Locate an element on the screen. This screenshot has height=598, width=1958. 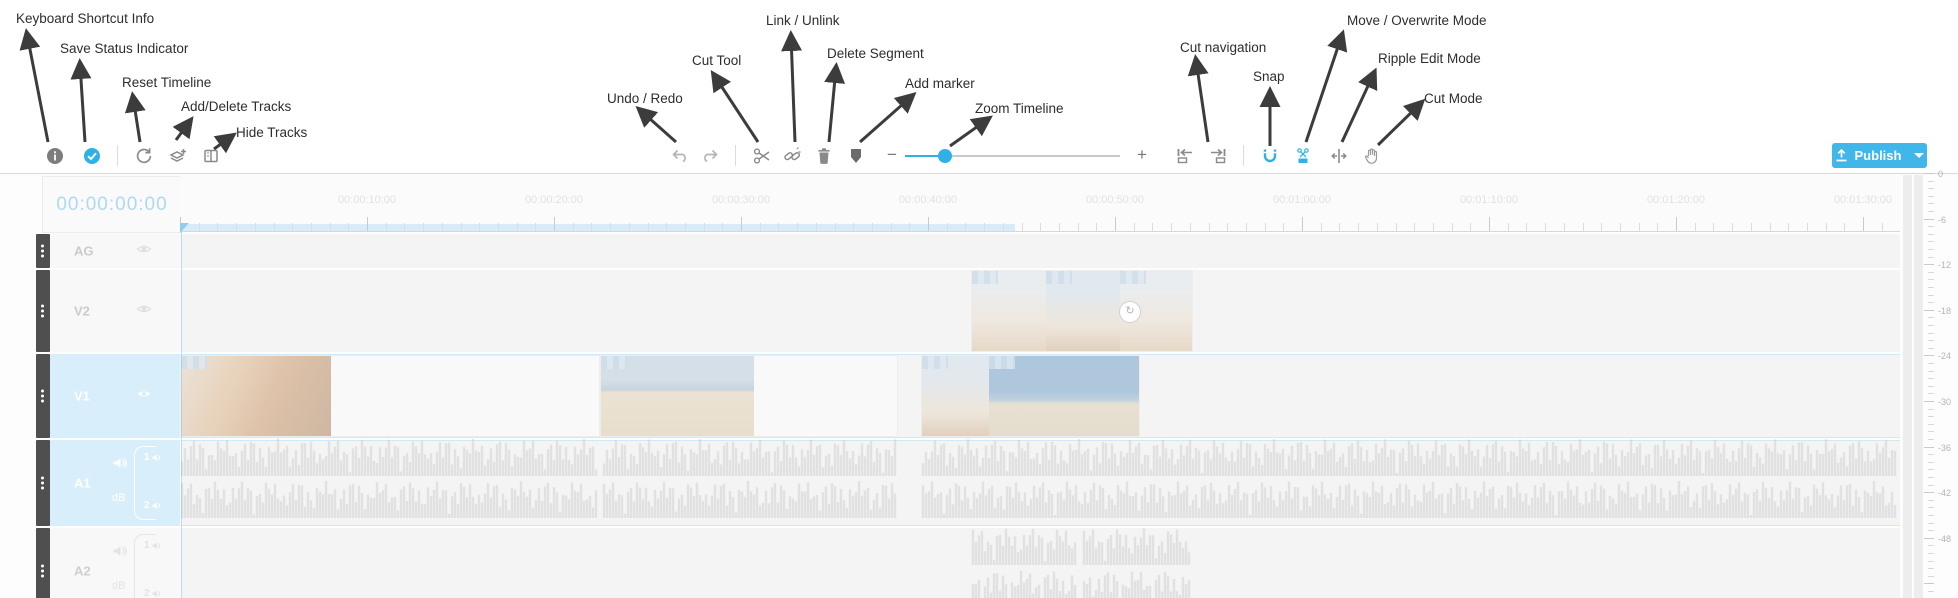
ripple-edit-icon is located at coordinates (1339, 156).